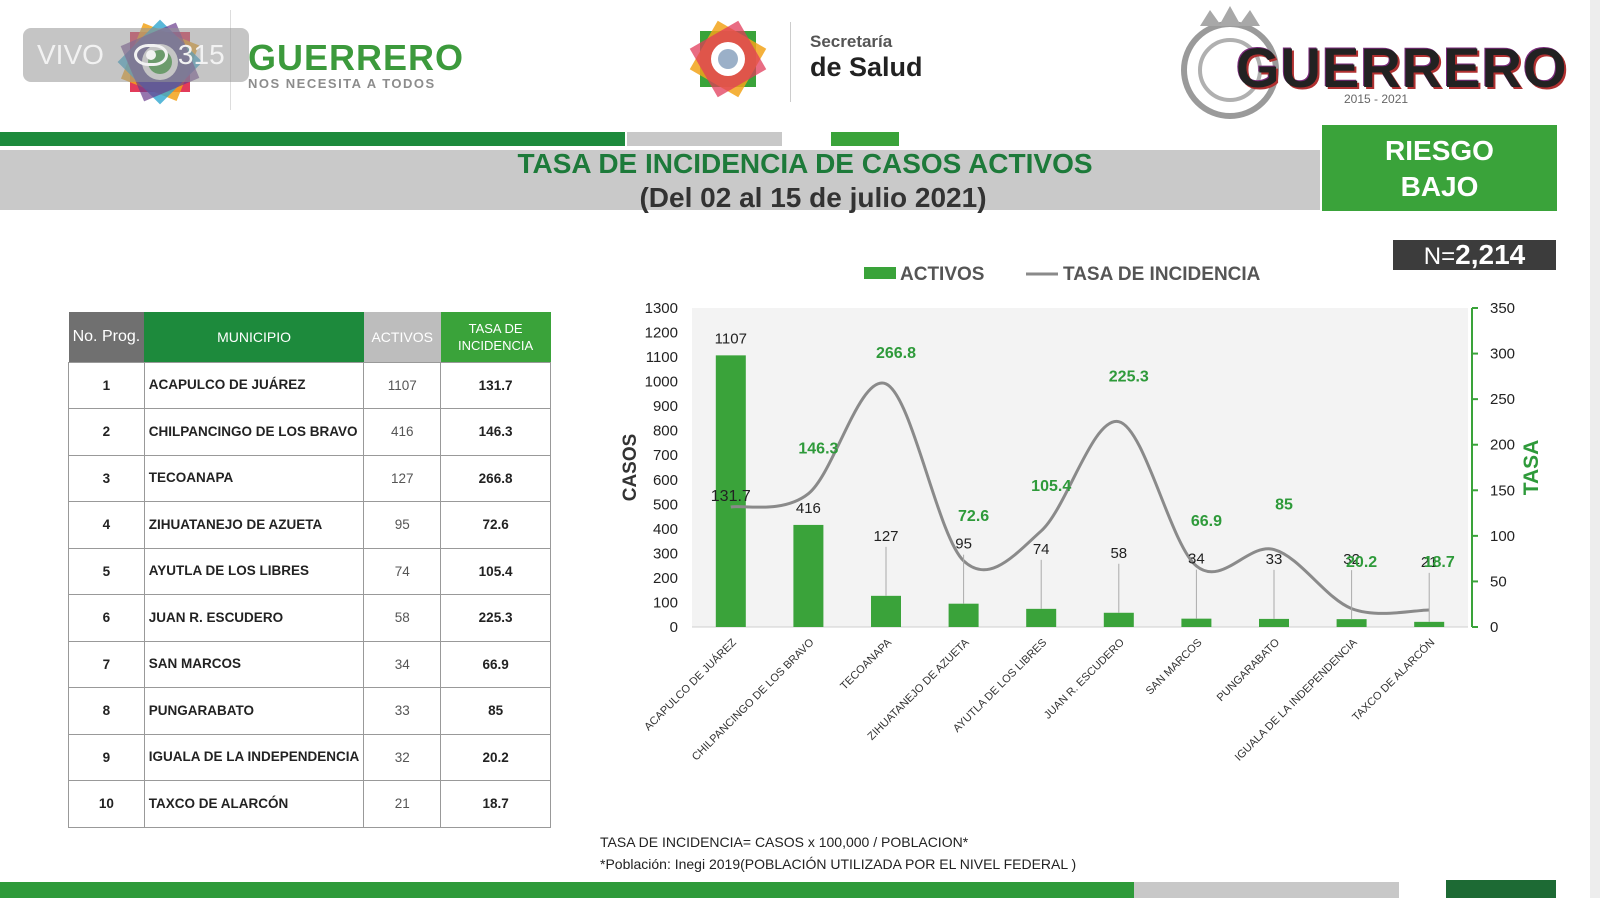 The height and width of the screenshot is (898, 1600). I want to click on legend-label-activos: ACTIVOS, so click(942, 274).